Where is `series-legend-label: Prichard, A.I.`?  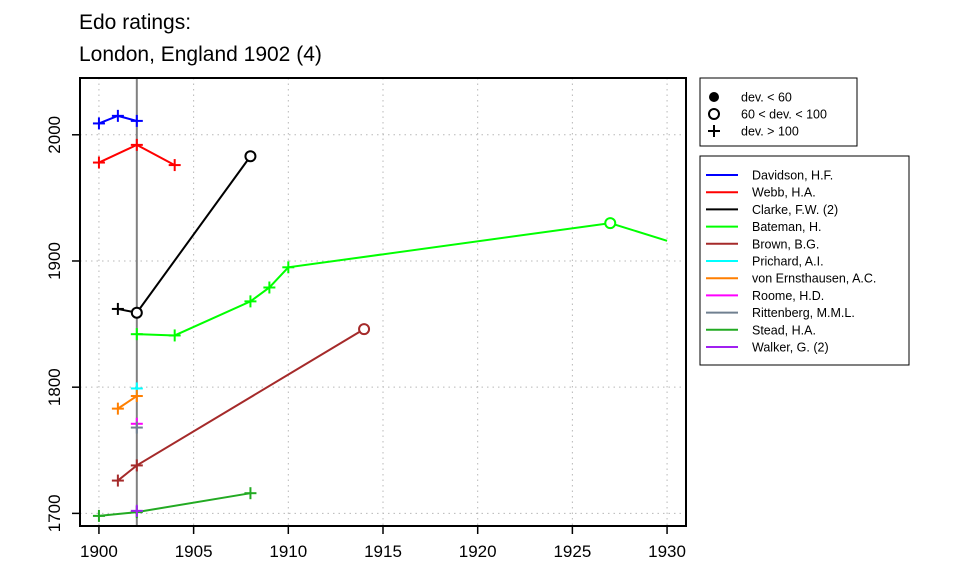
series-legend-label: Prichard, A.I. is located at coordinates (788, 262).